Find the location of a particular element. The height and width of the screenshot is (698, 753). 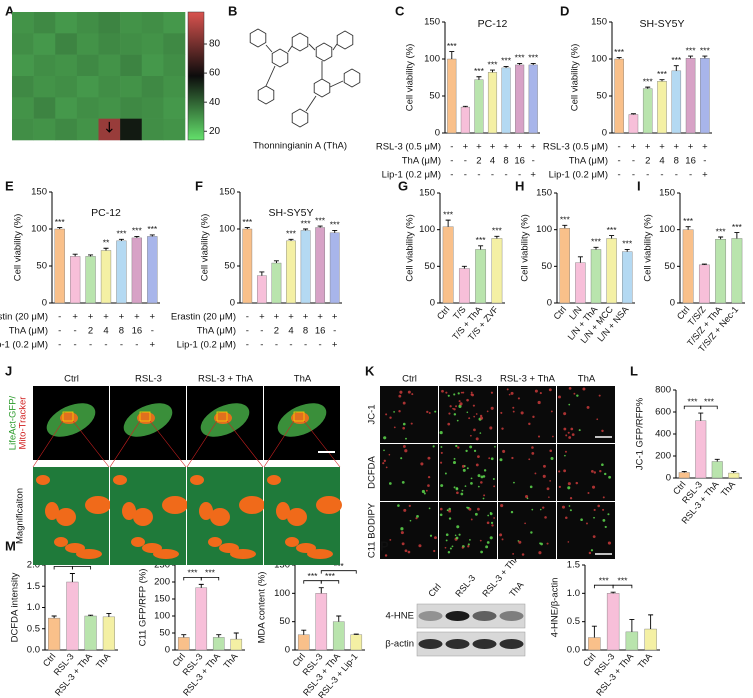

structure-caption: Thonningianin A (ThA) is located at coordinates (300, 146).